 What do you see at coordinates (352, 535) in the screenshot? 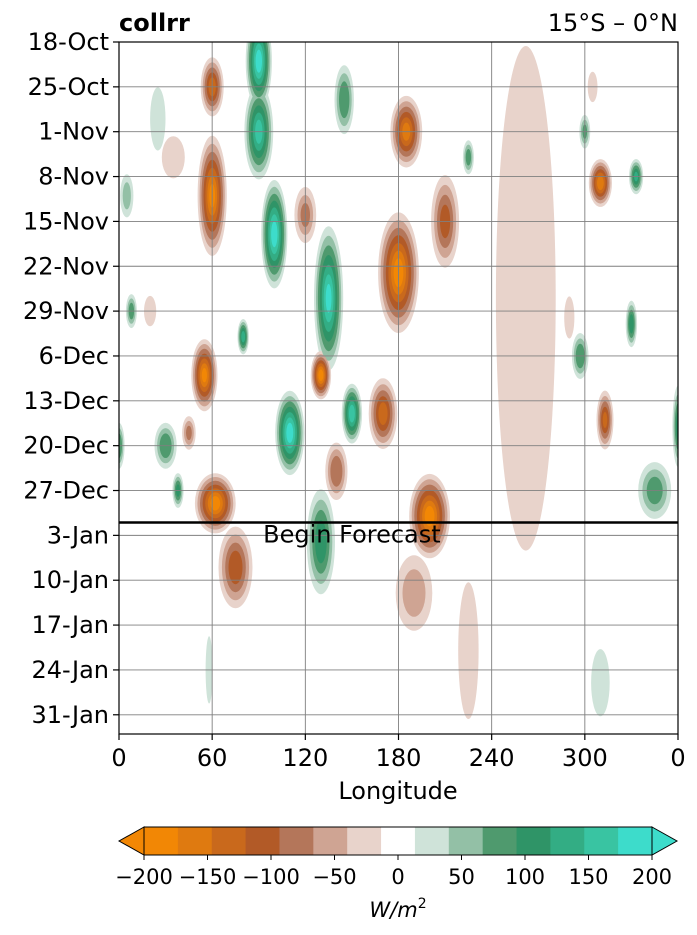
I see `begin-forecast-label: Begin Forecast` at bounding box center [352, 535].